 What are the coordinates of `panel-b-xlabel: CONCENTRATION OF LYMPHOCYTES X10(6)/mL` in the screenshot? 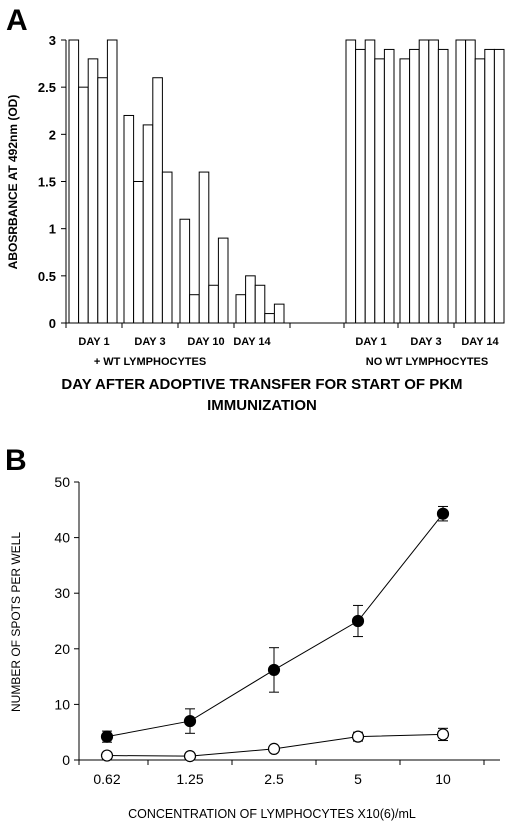 It's located at (272, 814).